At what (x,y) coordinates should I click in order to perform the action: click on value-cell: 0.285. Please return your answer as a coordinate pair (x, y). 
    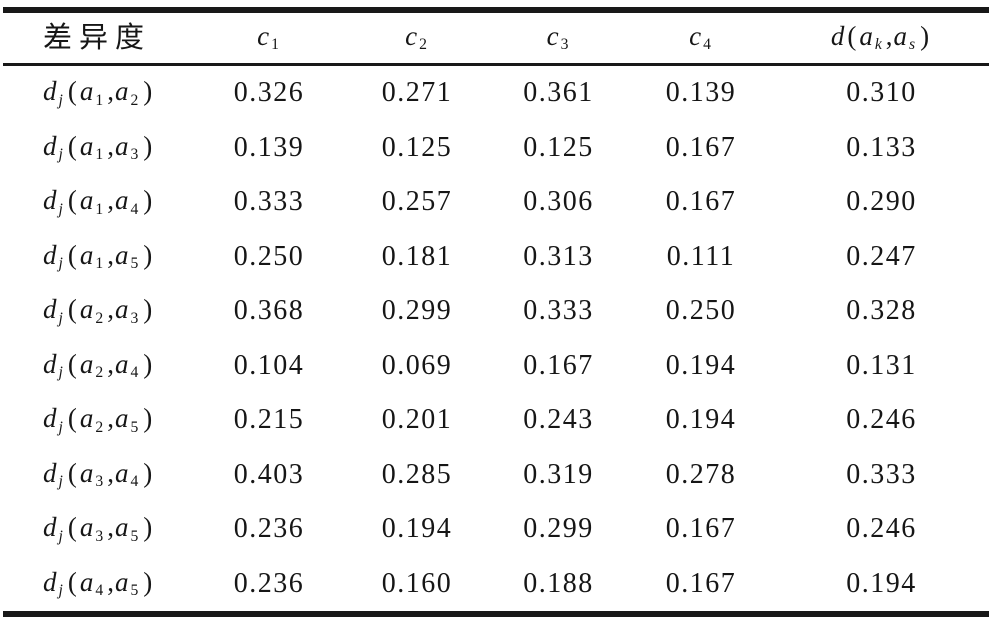
    Looking at the image, I should click on (417, 474).